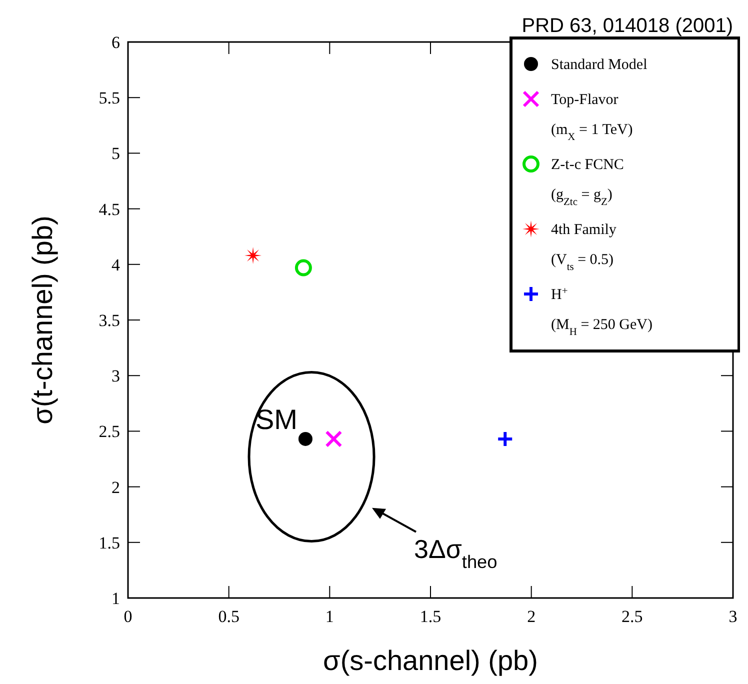  Describe the element at coordinates (116, 154) in the screenshot. I see `y-tick-label: 5` at that location.